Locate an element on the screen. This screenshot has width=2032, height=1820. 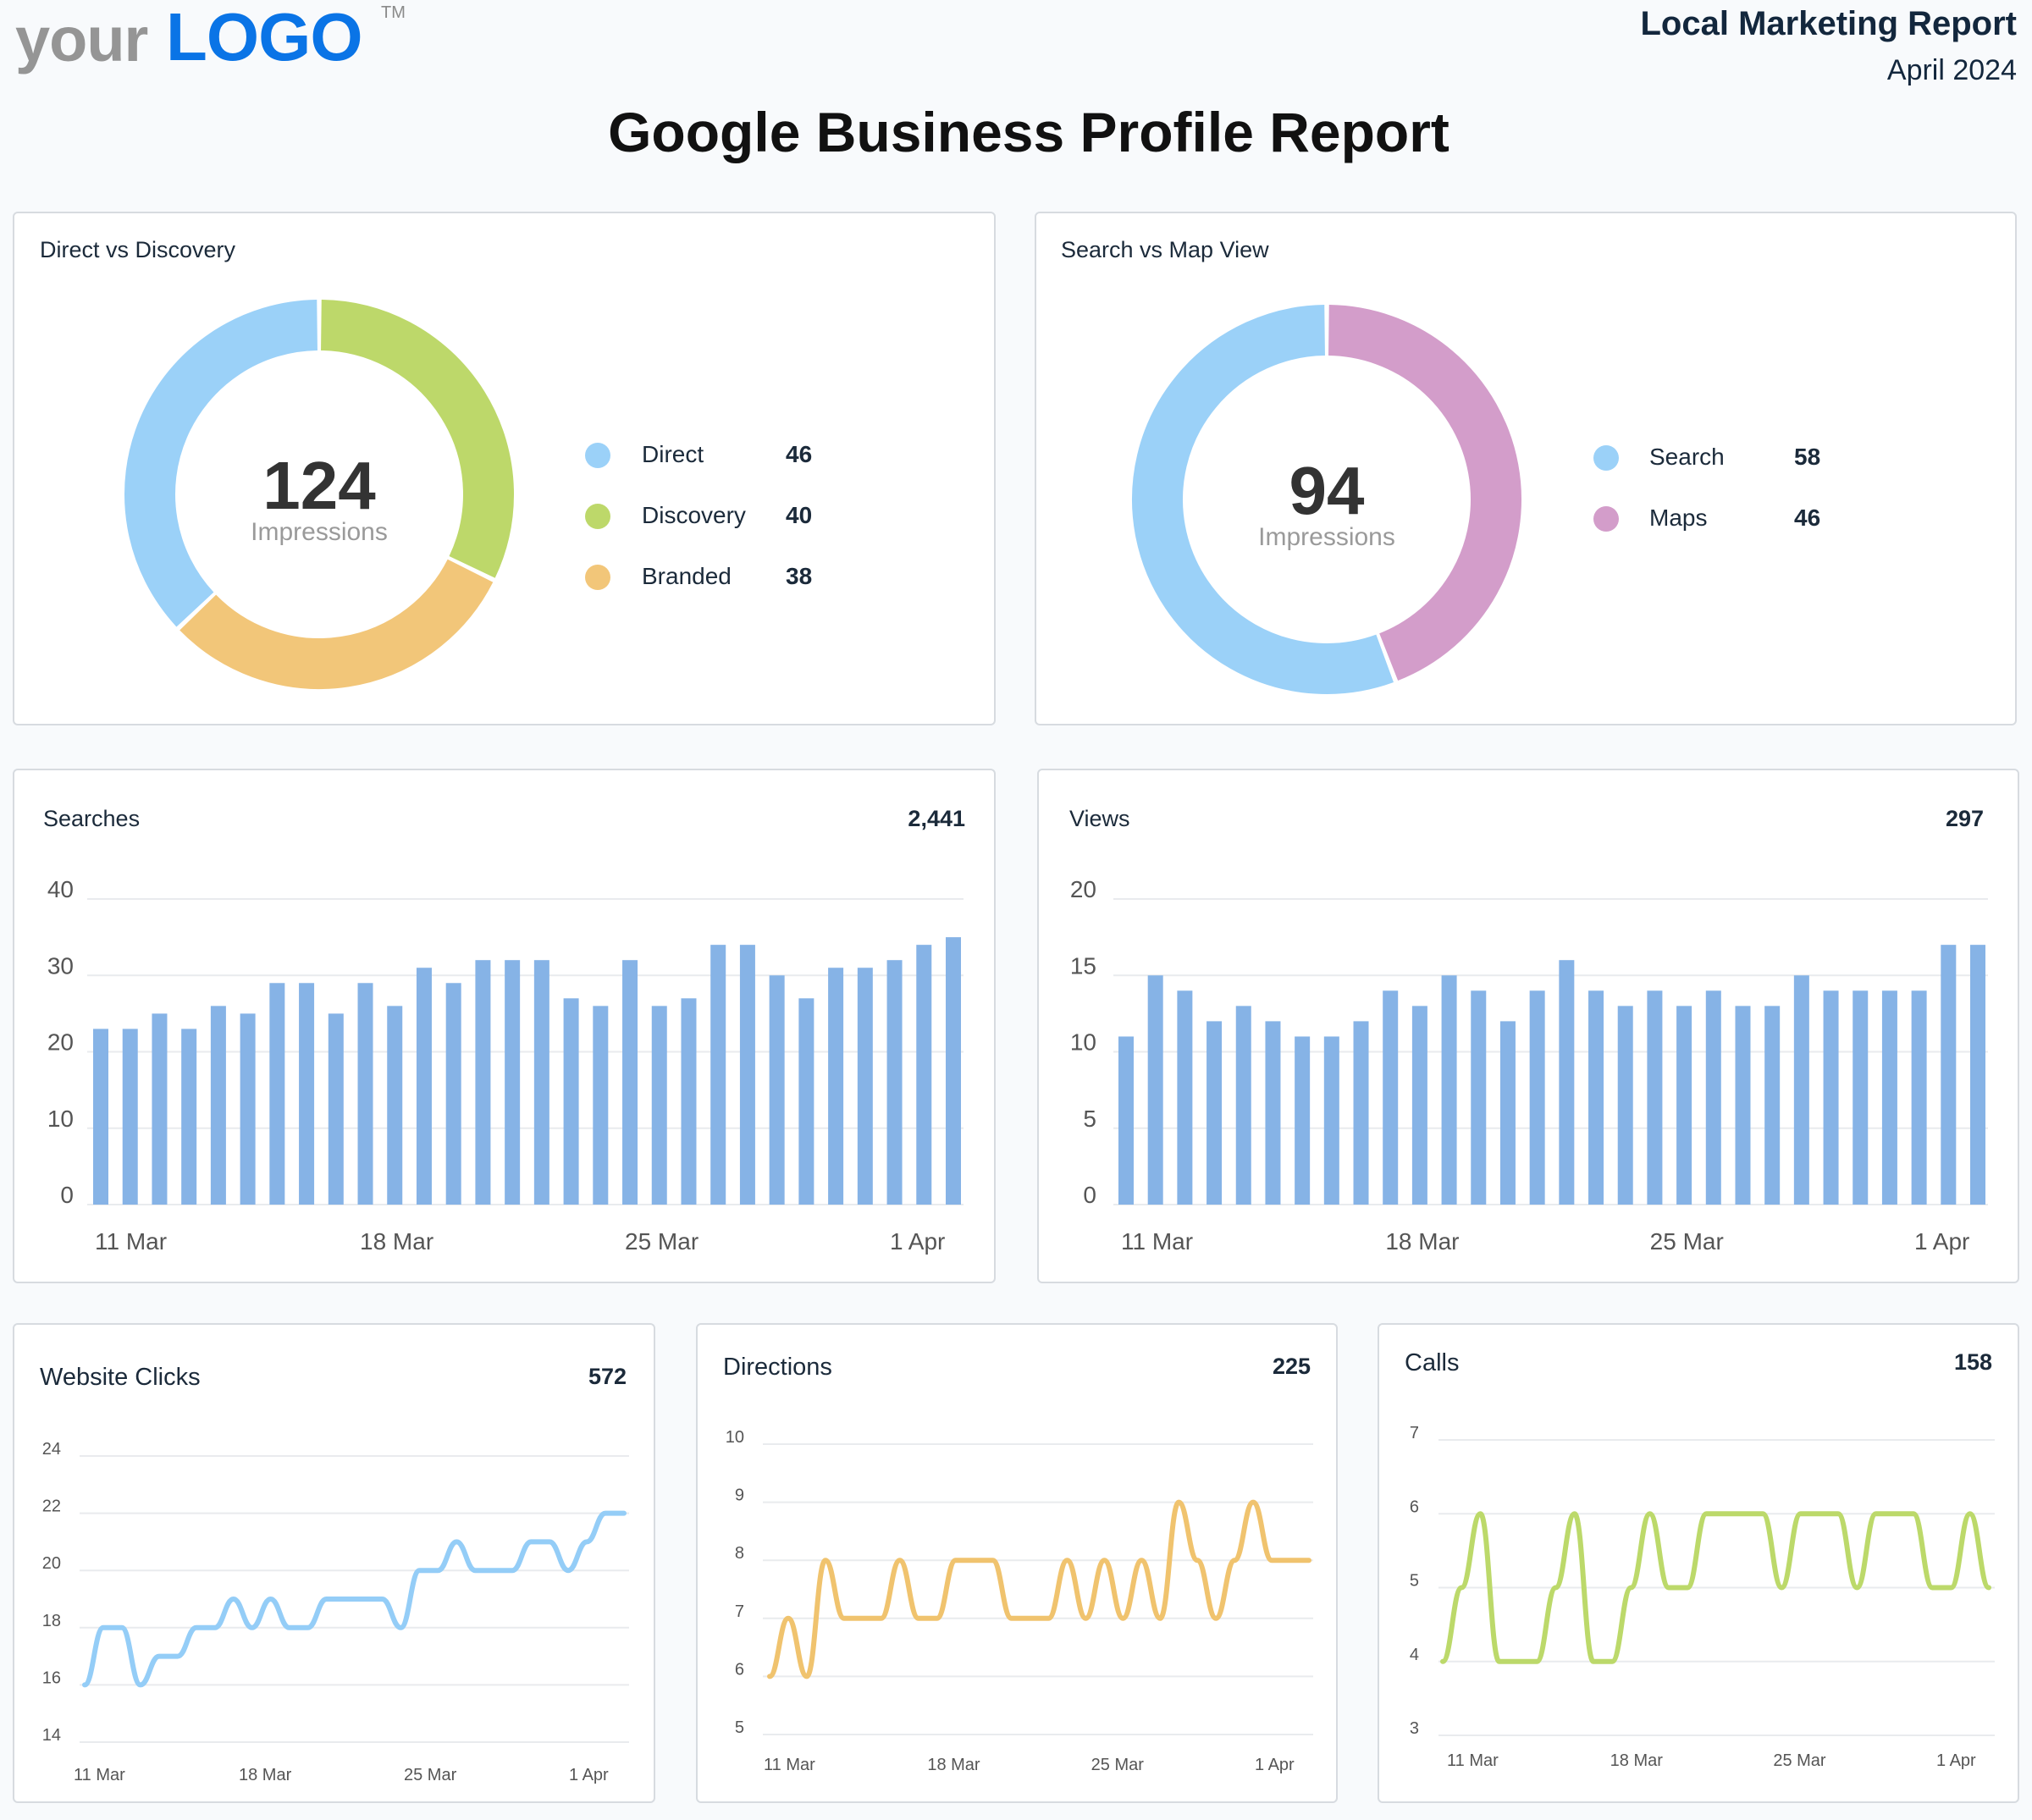
donut-slice-branded is located at coordinates (336, 624).